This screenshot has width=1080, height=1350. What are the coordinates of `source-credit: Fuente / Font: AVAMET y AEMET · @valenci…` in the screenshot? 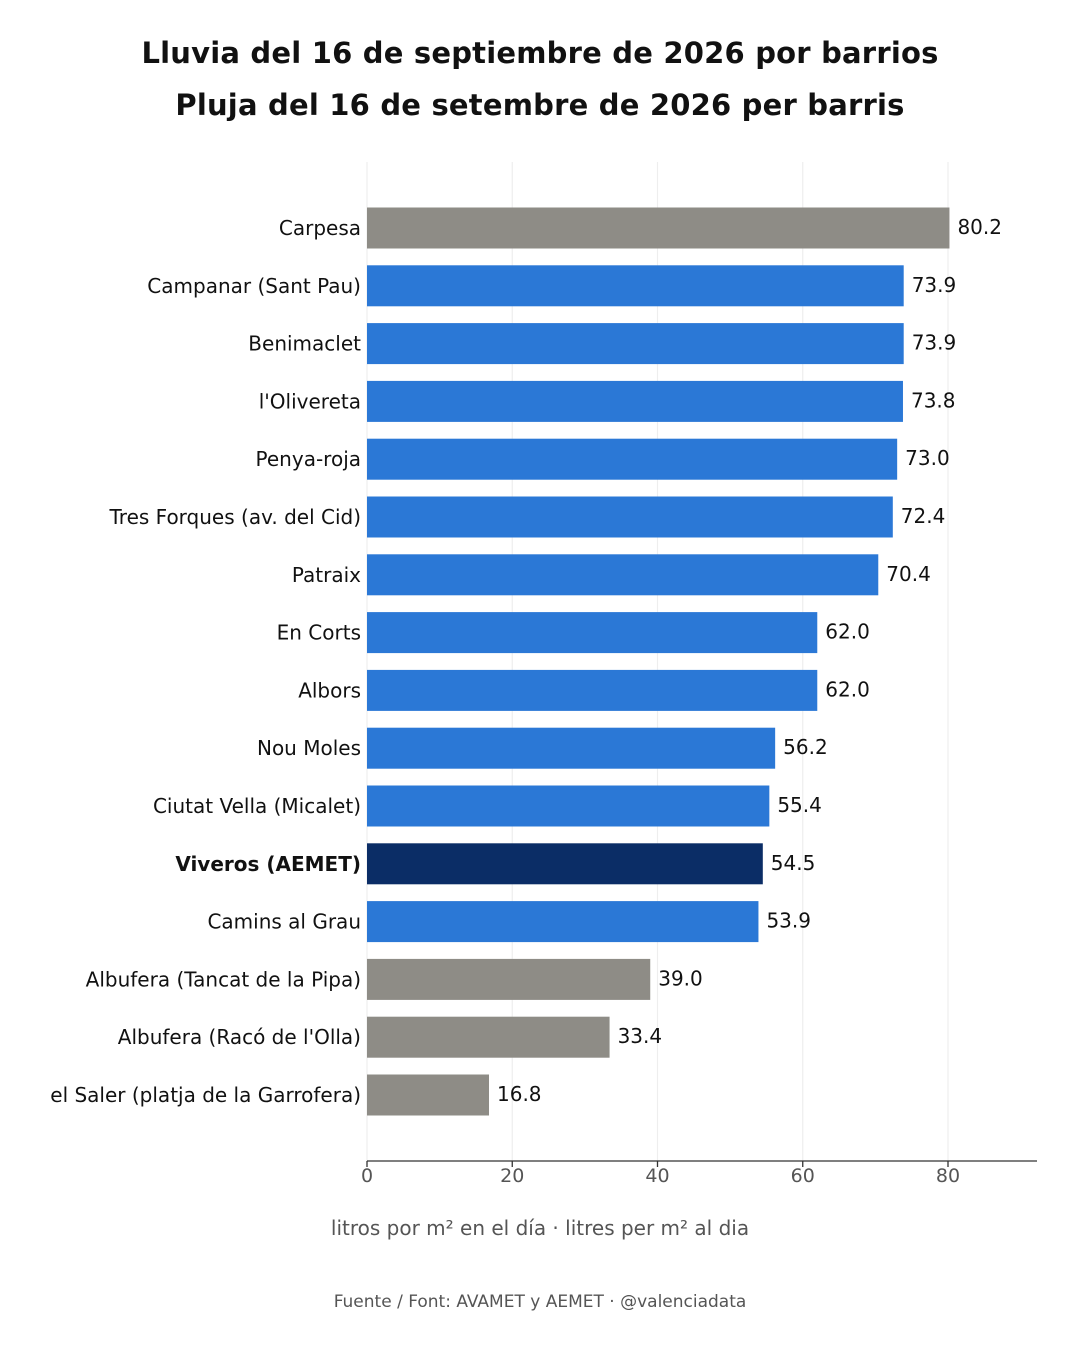 It's located at (540, 1302).